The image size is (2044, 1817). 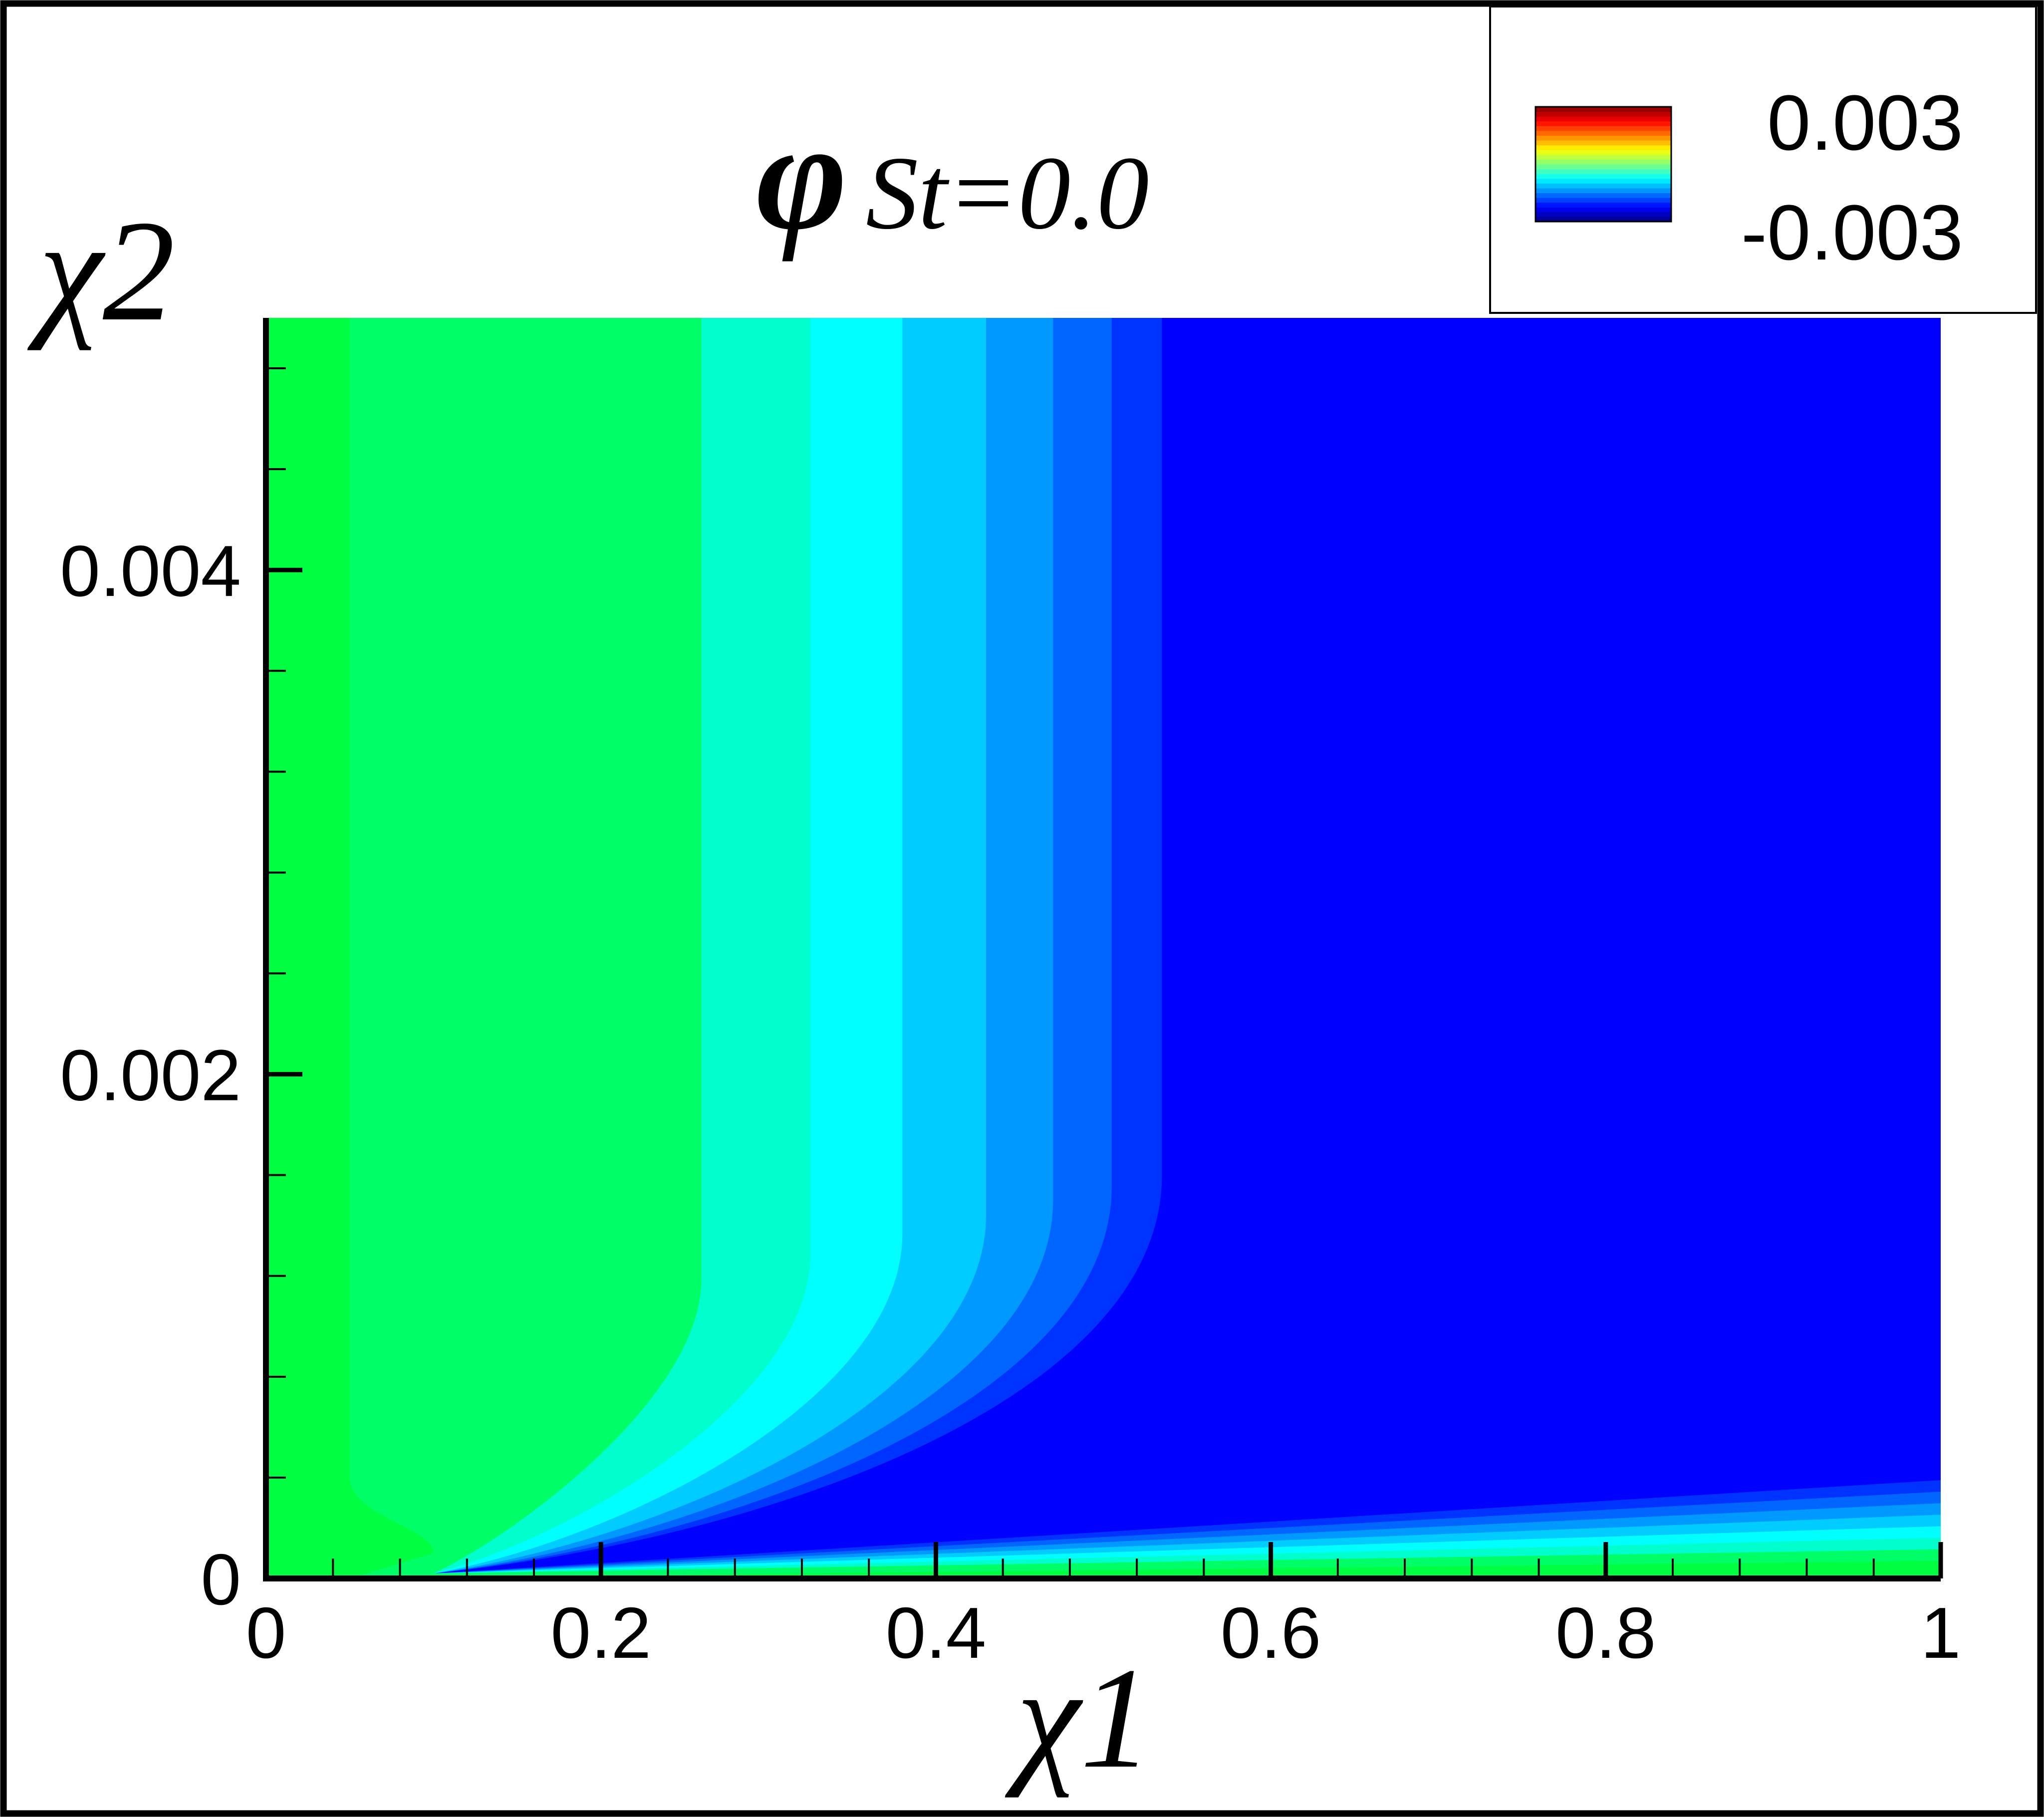 I want to click on x-tick-label: 0.8, so click(x=1605, y=1632).